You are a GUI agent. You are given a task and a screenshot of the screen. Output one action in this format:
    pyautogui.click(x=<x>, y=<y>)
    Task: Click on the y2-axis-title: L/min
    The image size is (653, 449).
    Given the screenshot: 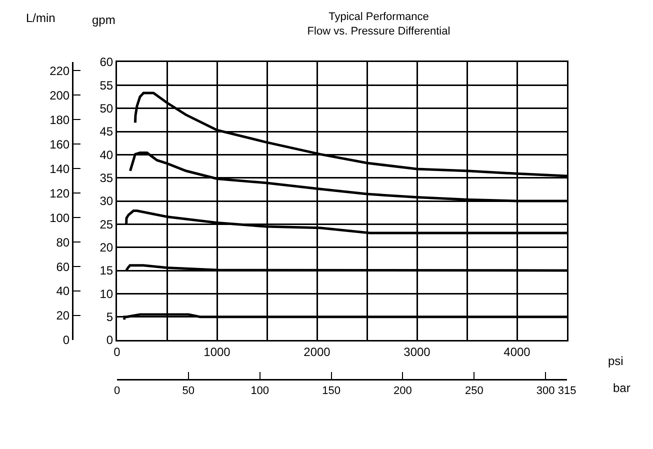 What is the action you would take?
    pyautogui.click(x=41, y=18)
    